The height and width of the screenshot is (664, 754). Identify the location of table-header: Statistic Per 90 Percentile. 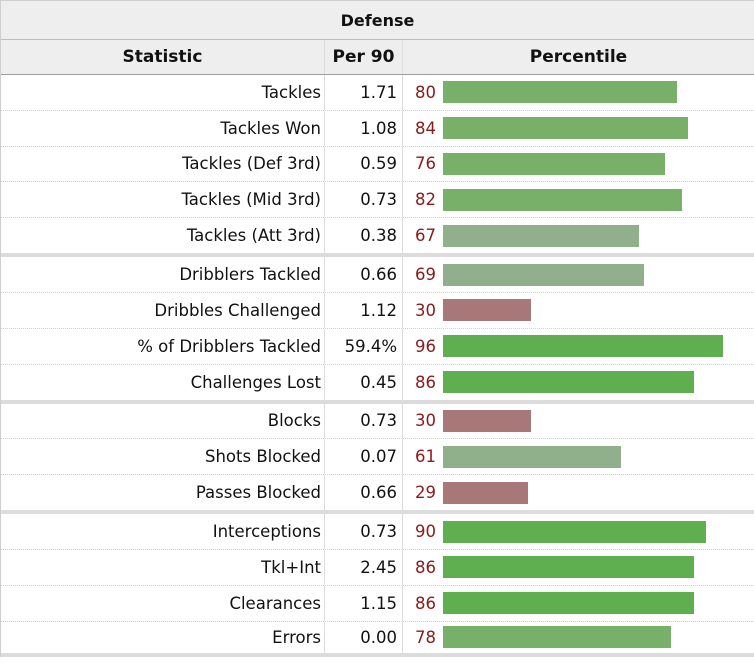
(377, 57).